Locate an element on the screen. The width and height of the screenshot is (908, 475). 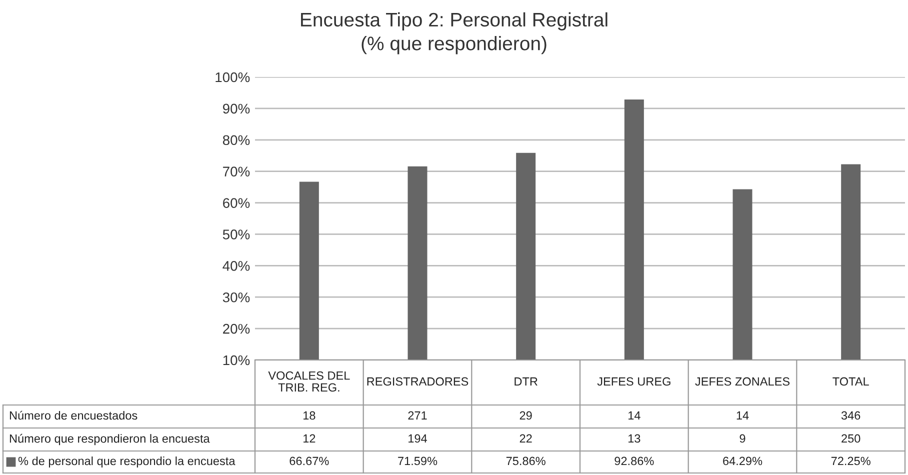
y-tick-label: 80% is located at coordinates (236, 140).